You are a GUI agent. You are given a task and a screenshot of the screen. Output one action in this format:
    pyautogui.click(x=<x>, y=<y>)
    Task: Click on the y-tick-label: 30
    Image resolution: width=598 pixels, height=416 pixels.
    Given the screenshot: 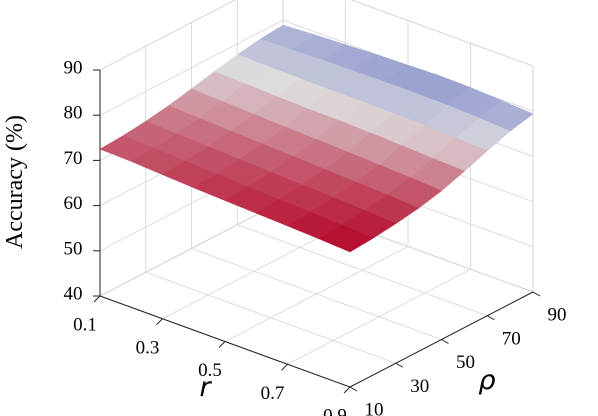 What is the action you would take?
    pyautogui.click(x=419, y=386)
    